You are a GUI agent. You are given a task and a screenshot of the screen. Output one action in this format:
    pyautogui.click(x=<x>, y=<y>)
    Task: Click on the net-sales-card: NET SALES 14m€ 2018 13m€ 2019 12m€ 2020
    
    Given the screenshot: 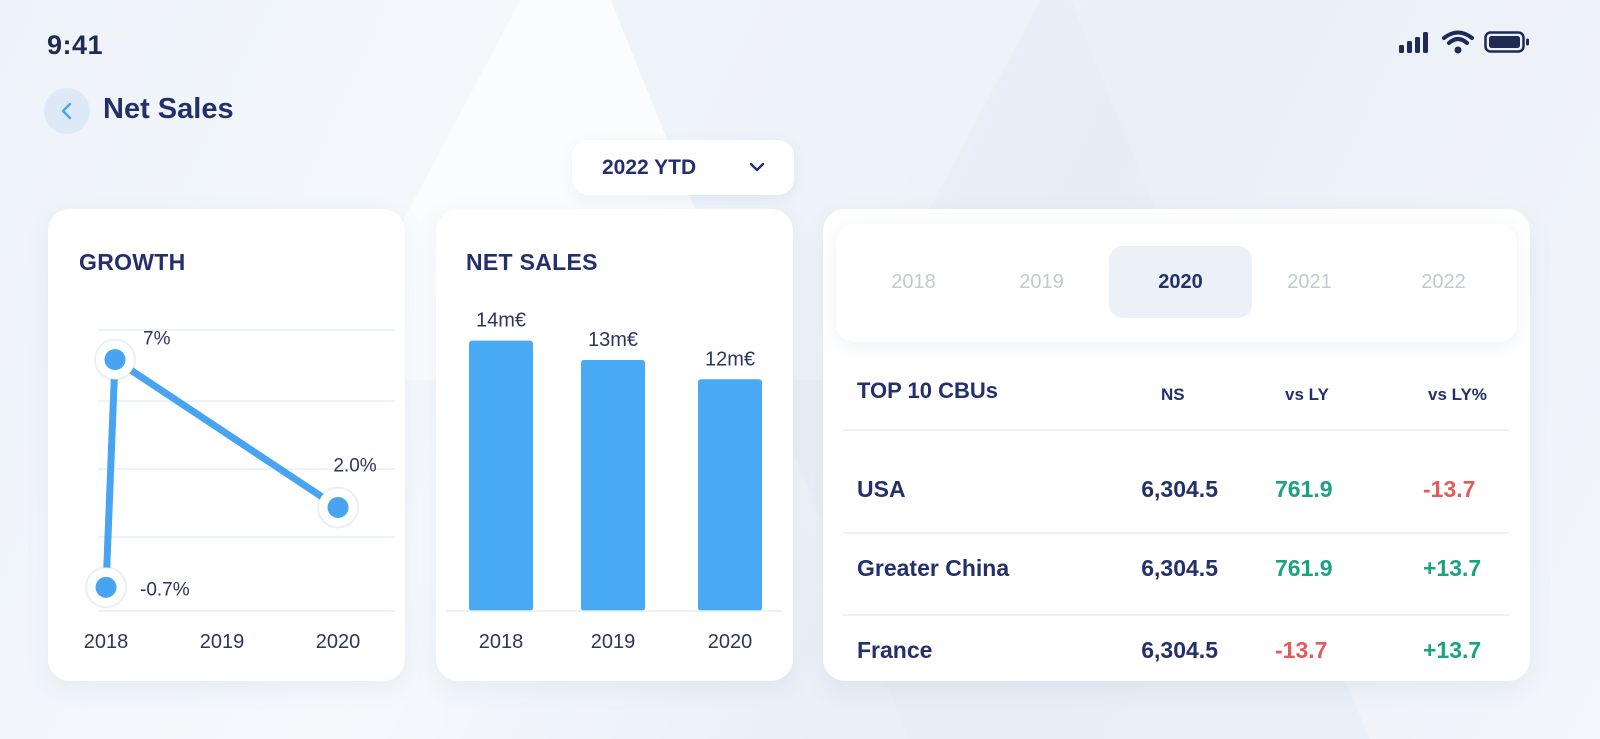 What is the action you would take?
    pyautogui.click(x=614, y=445)
    